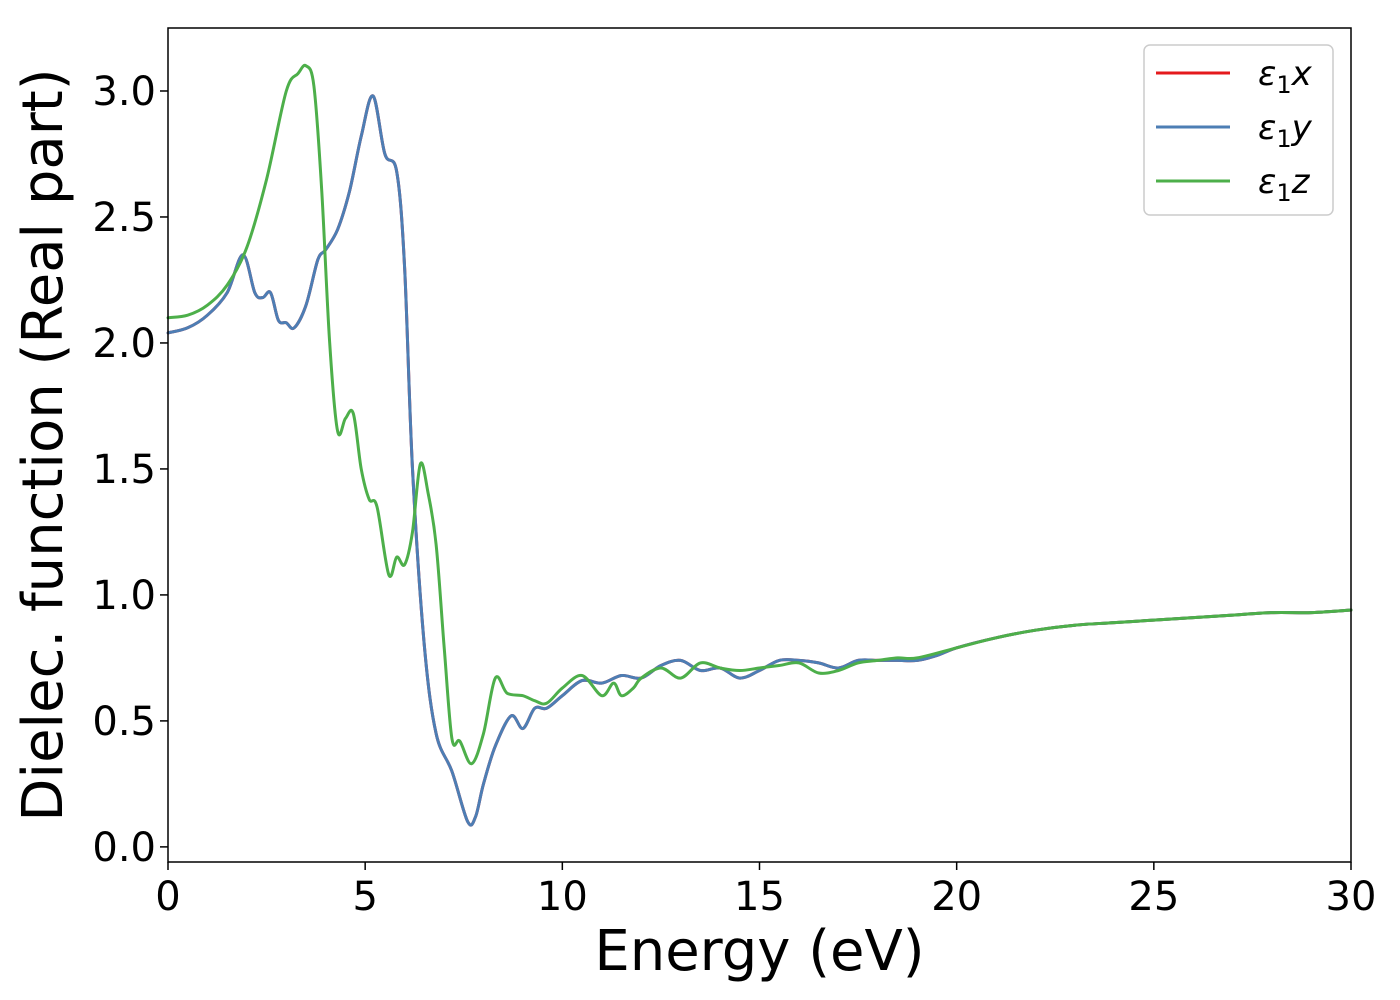 The image size is (1400, 1000). What do you see at coordinates (1234, 130) in the screenshot?
I see `legend-items: ε1x ε1y ε1z` at bounding box center [1234, 130].